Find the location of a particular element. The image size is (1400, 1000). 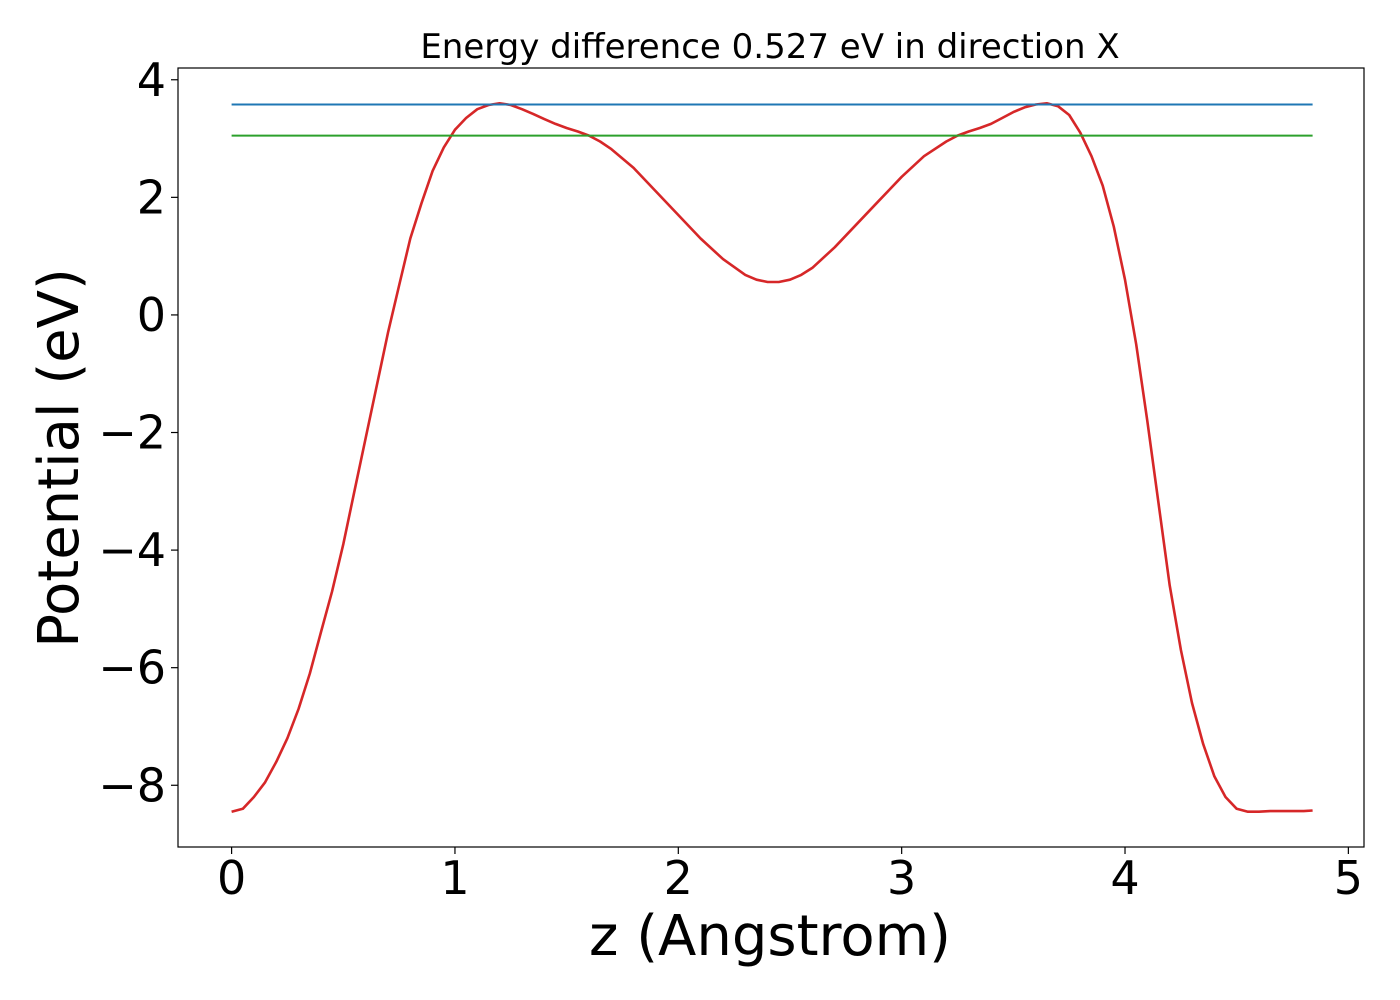

y-axis-ticks: −8 −6 −4 −2 0 2 4 is located at coordinates (138, 432).